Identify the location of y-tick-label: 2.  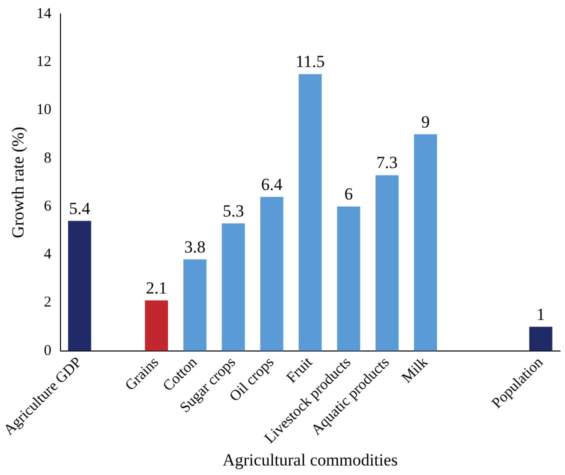
(48, 302).